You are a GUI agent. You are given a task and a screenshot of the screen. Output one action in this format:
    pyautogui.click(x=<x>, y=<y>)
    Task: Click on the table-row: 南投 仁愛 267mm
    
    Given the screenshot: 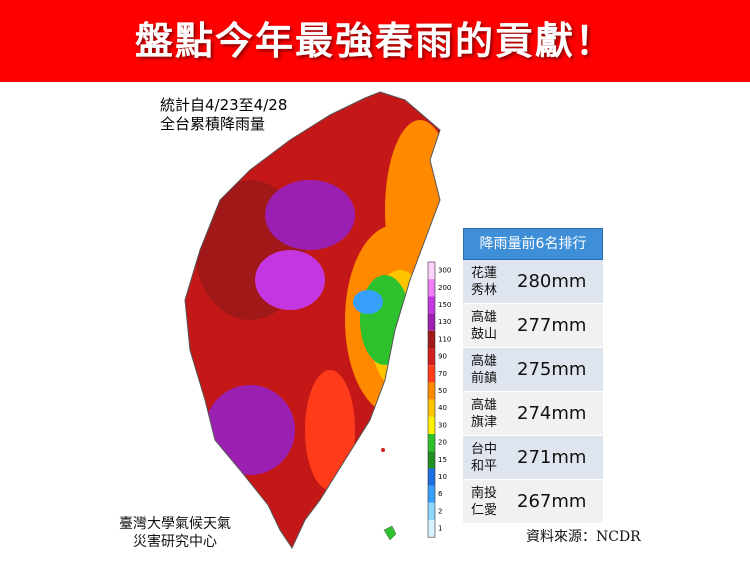 What is the action you would take?
    pyautogui.click(x=533, y=502)
    